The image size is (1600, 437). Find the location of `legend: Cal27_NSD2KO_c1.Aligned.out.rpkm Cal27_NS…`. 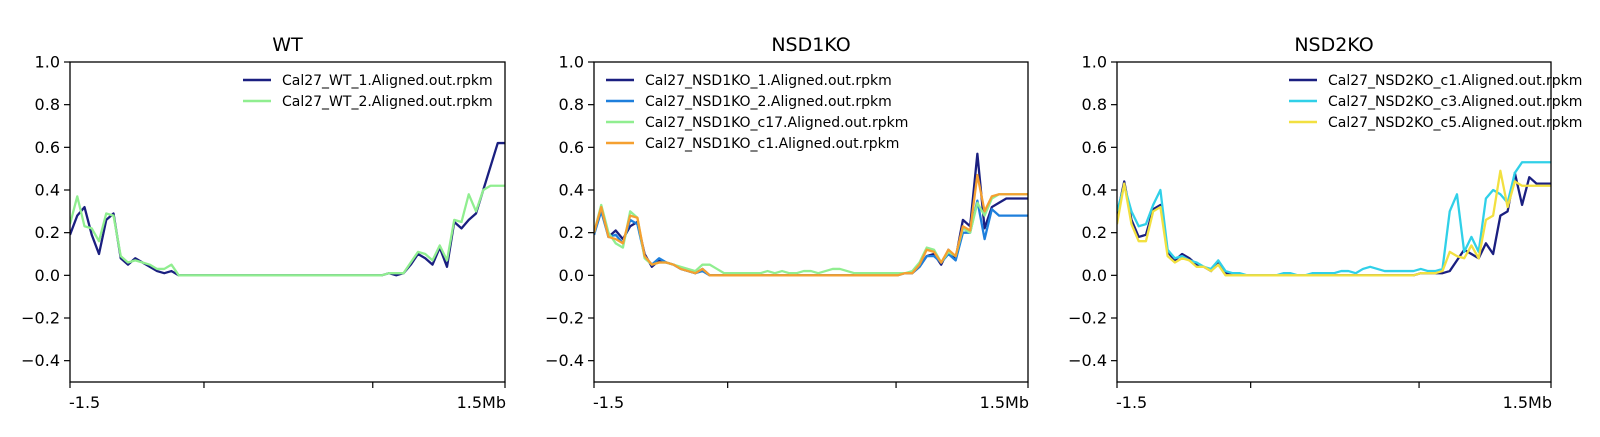

legend: Cal27_NSD2KO_c1.Aligned.out.rpkm Cal27_NS… is located at coordinates (1435, 102).